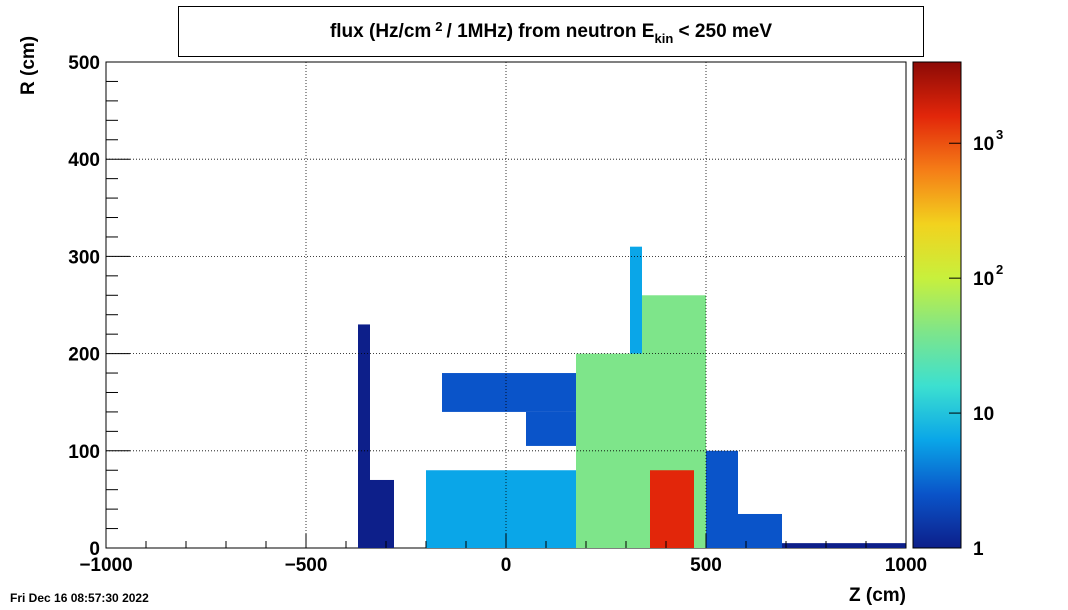 This screenshot has height=610, width=1068. I want to click on x-axis-label: Z (cm), so click(877, 595).